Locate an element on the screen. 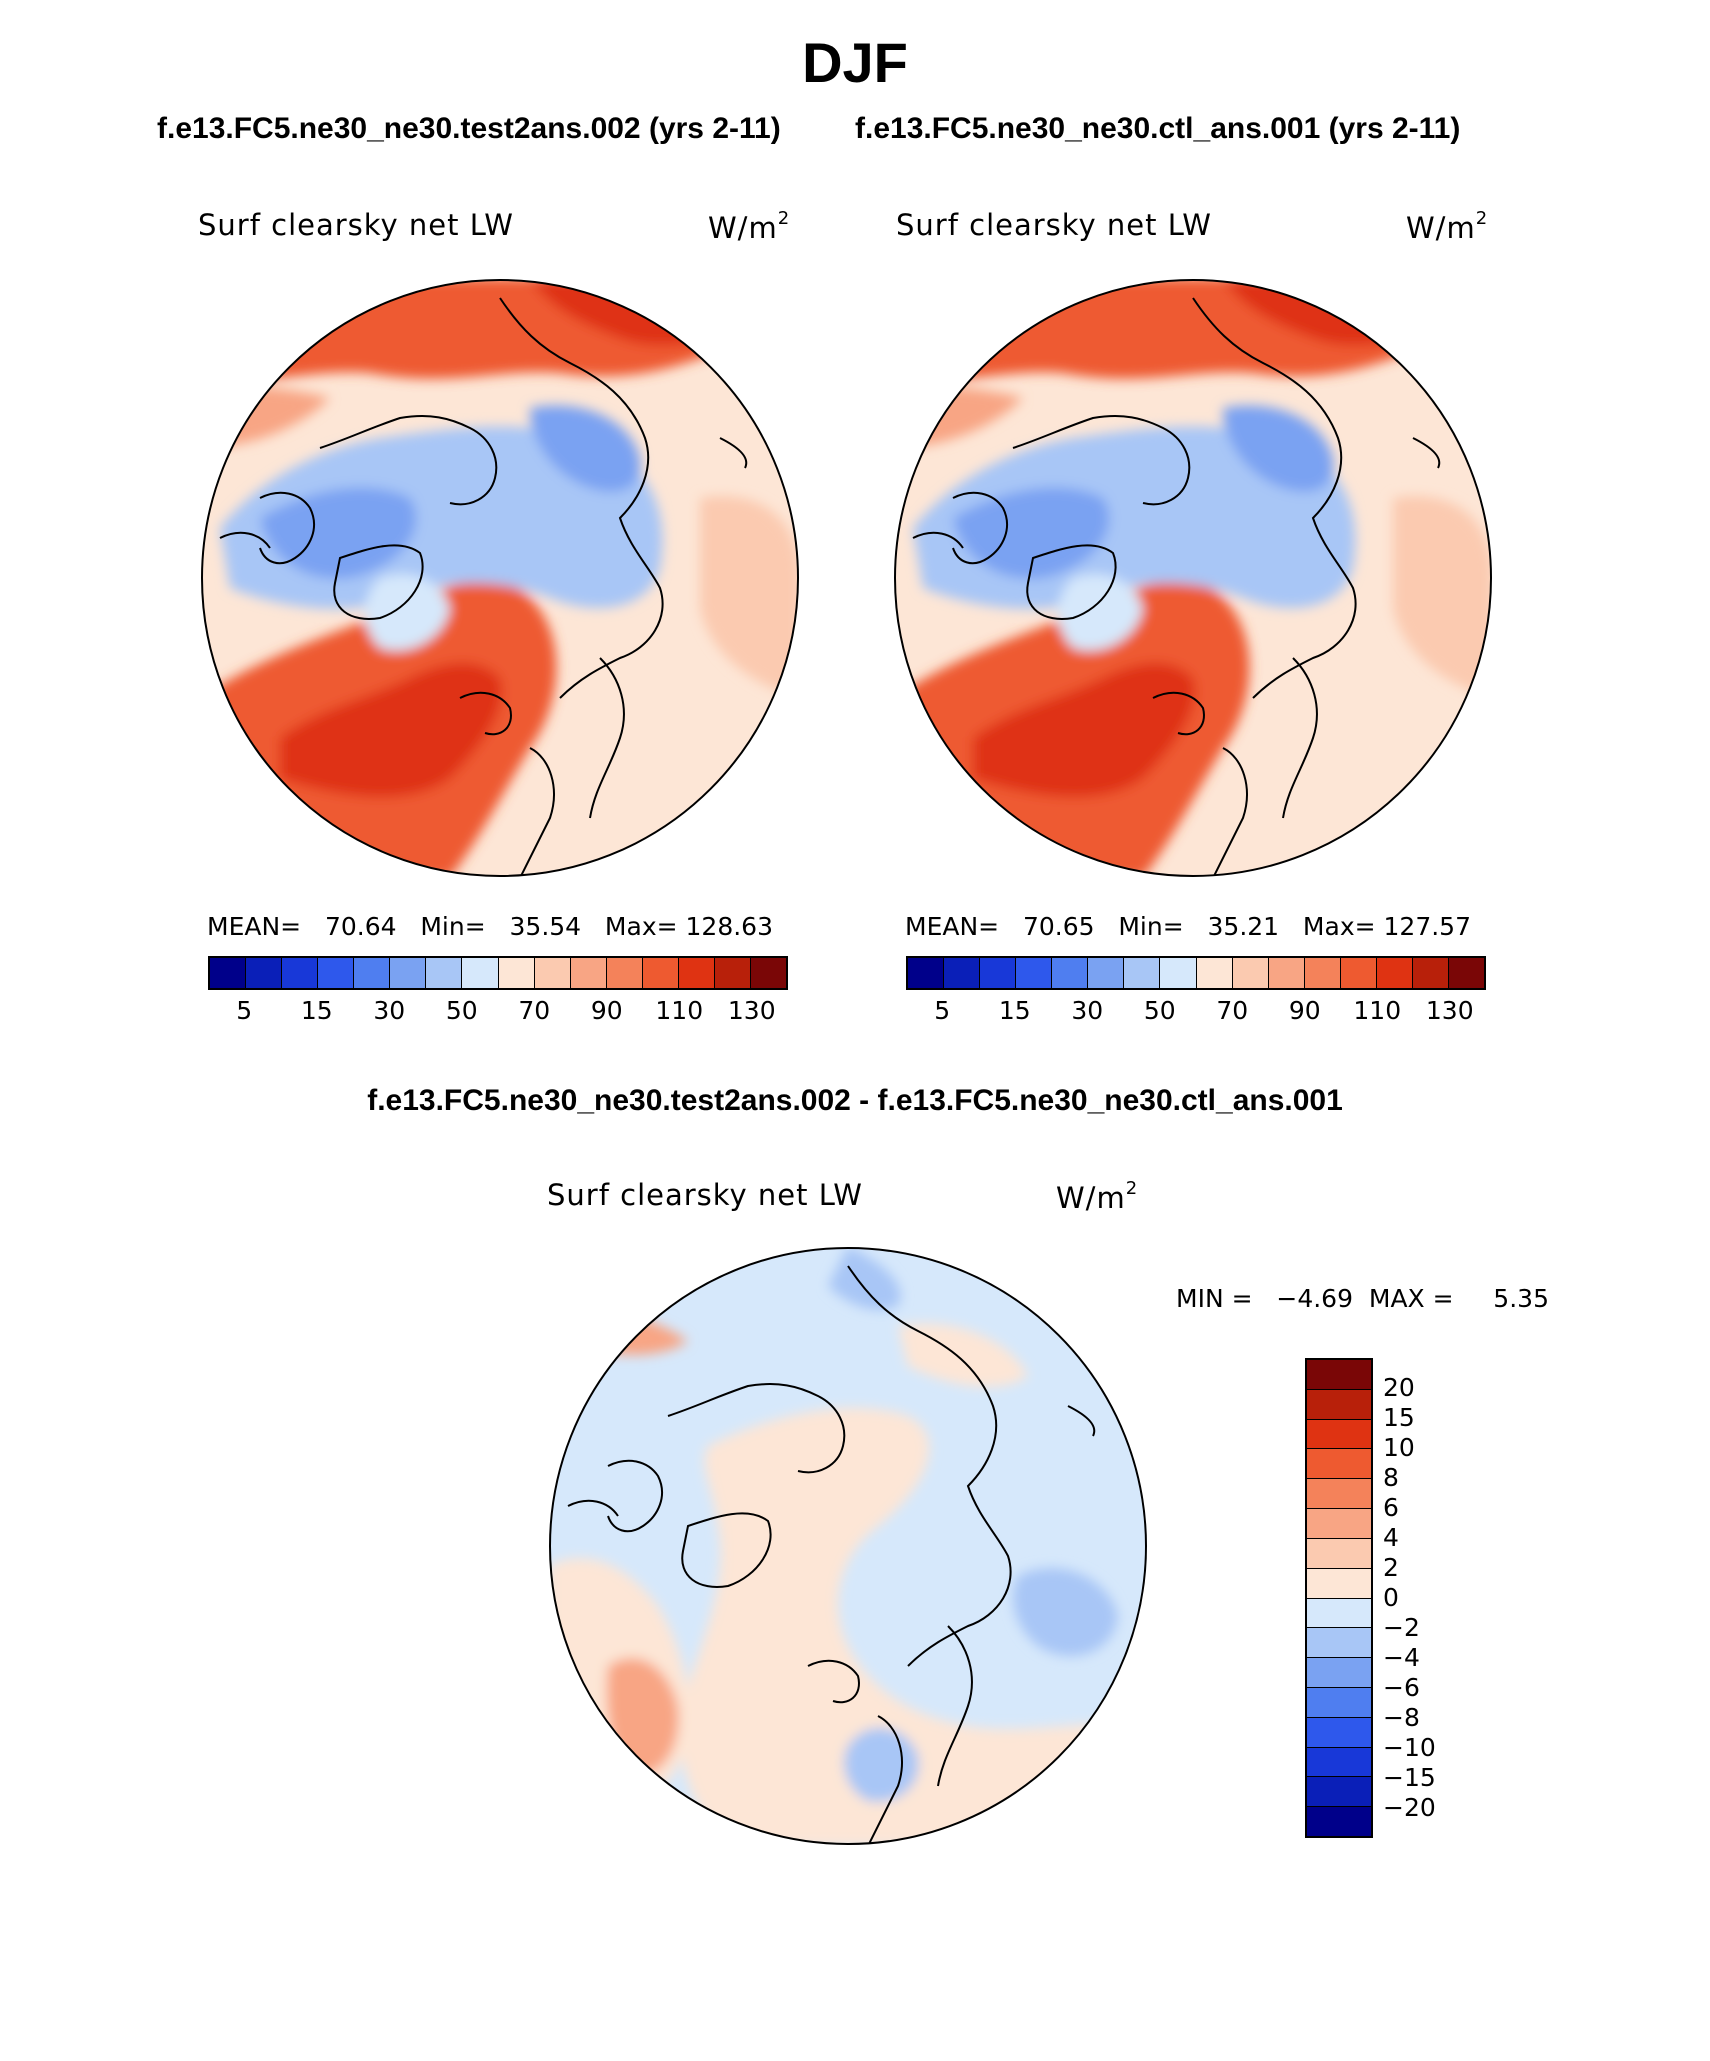 Image resolution: width=1710 pixels, height=2061 pixels. panel-1-colorbar-tick-label: 5 is located at coordinates (244, 1010).